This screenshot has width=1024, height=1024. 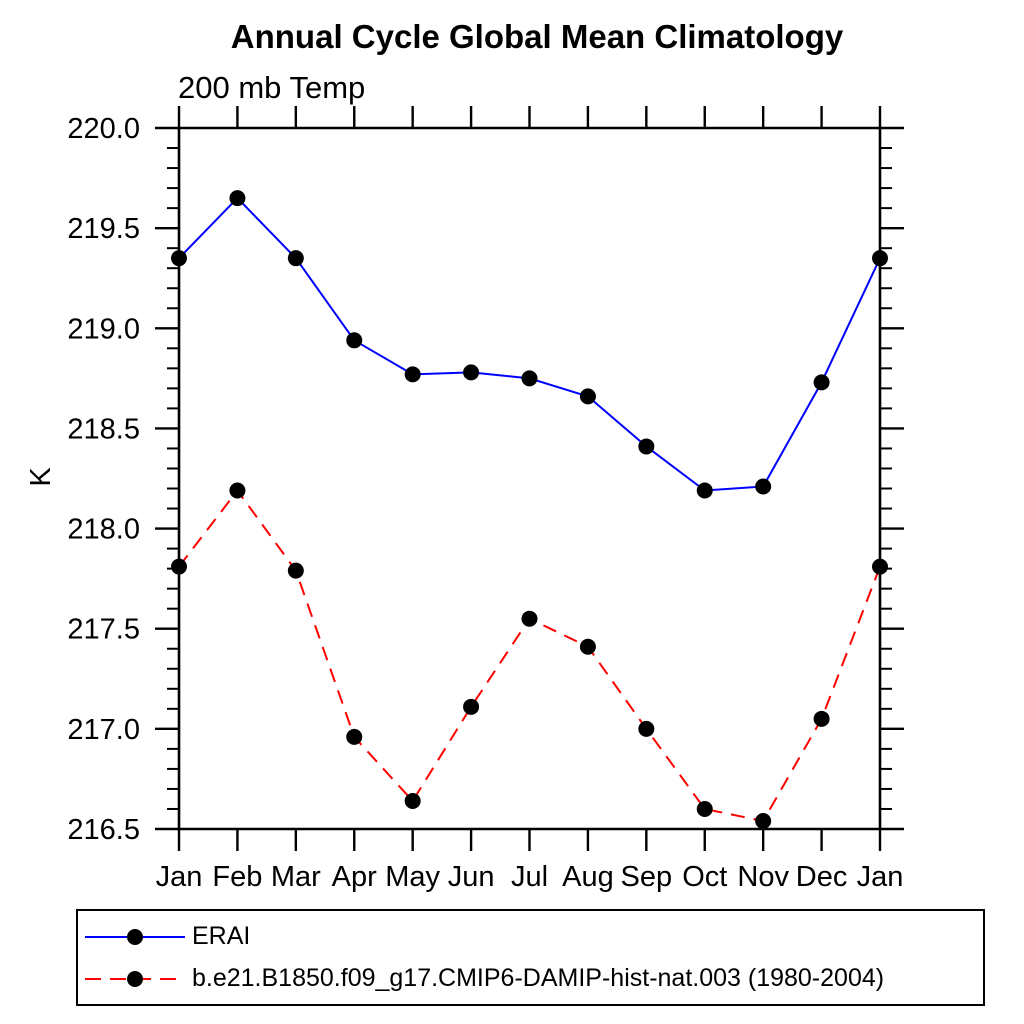 I want to click on legend-label-erai: ERAI, so click(x=221, y=936).